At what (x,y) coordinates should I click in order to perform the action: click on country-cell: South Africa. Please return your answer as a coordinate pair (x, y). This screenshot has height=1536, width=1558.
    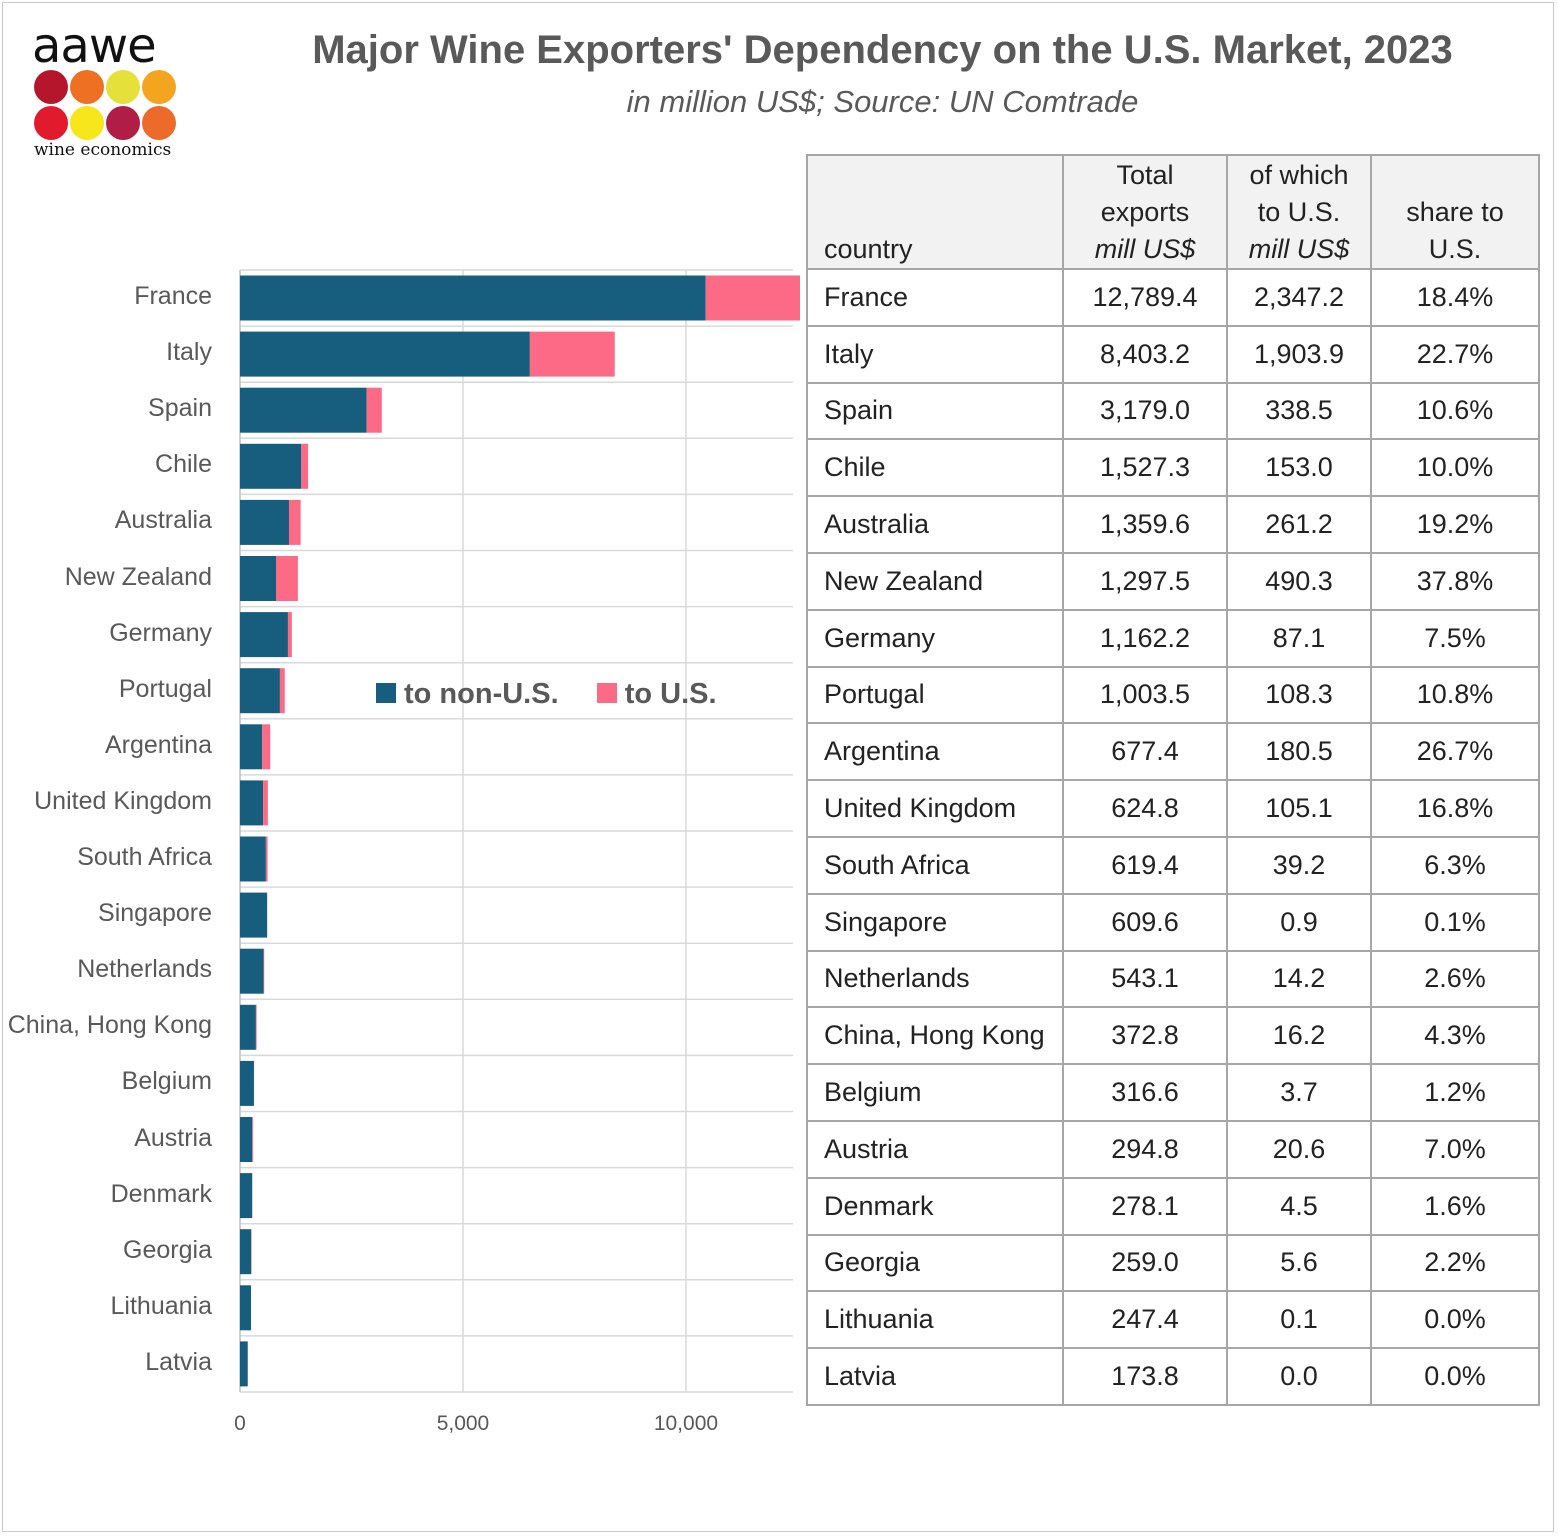
    Looking at the image, I should click on (935, 865).